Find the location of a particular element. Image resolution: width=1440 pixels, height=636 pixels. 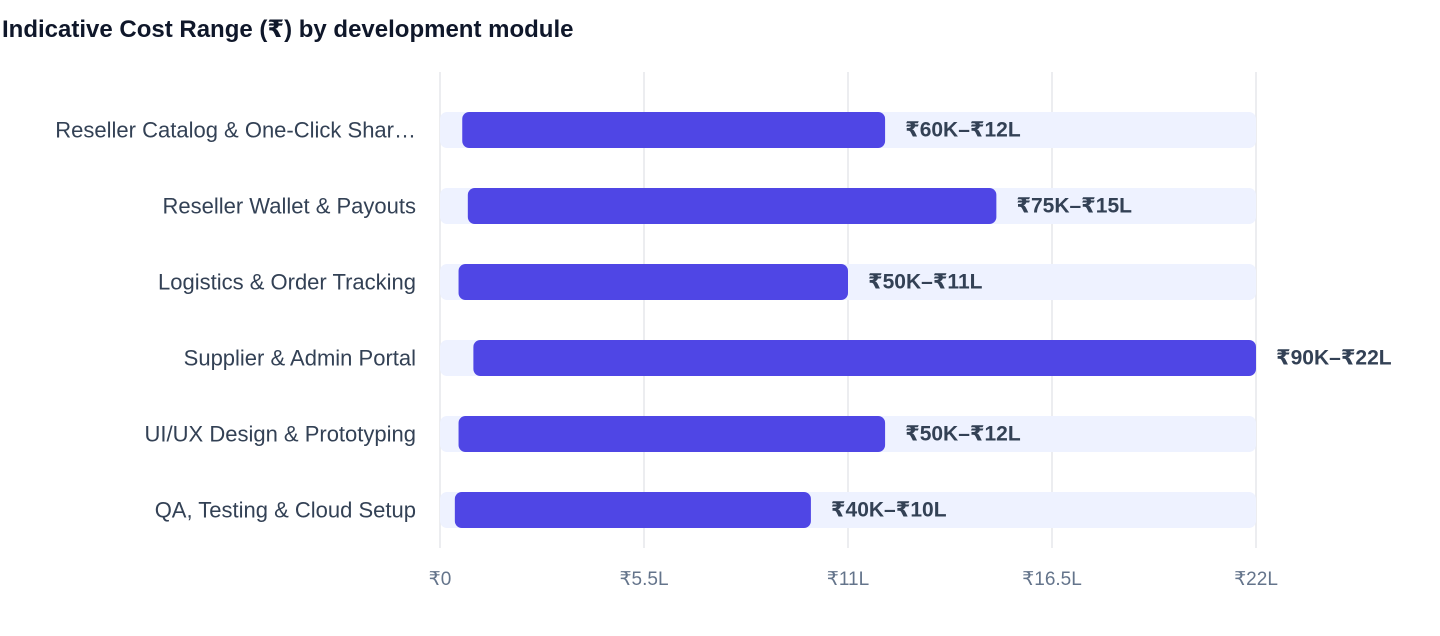

x-tick-label: ₹22L is located at coordinates (1256, 579).